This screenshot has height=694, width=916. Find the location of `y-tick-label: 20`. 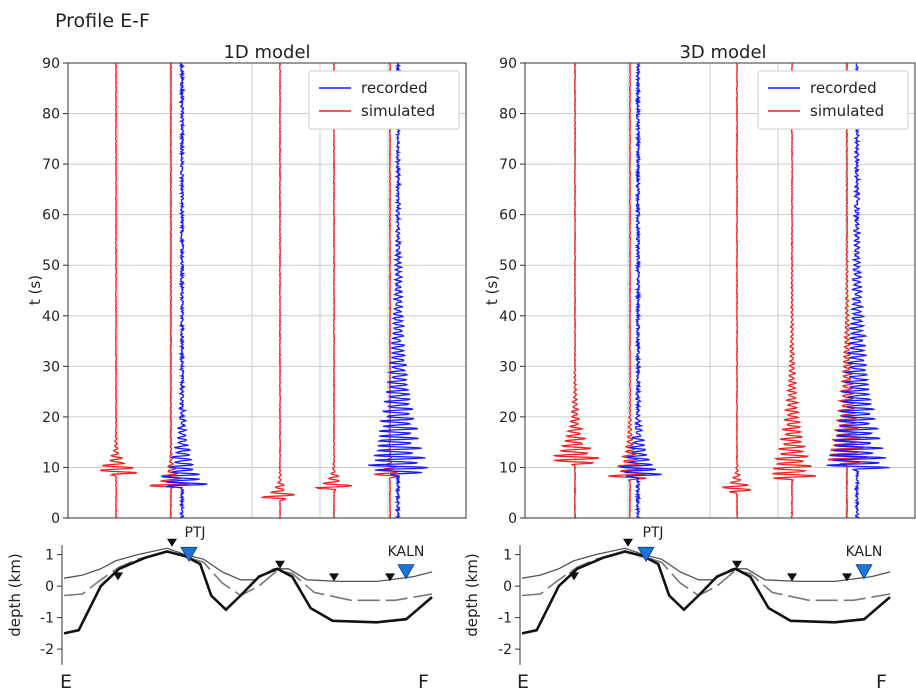

y-tick-label: 20 is located at coordinates (508, 418).